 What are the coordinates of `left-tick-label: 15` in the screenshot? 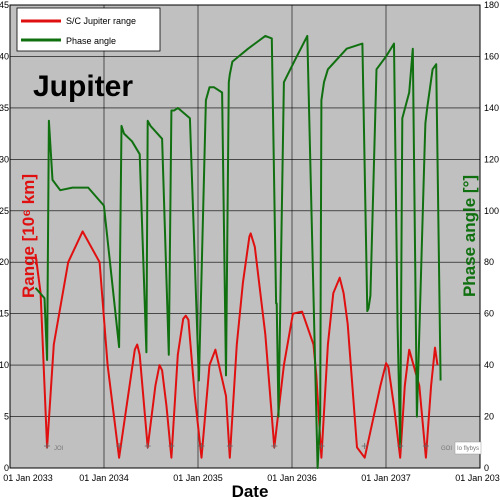 It's located at (4, 314).